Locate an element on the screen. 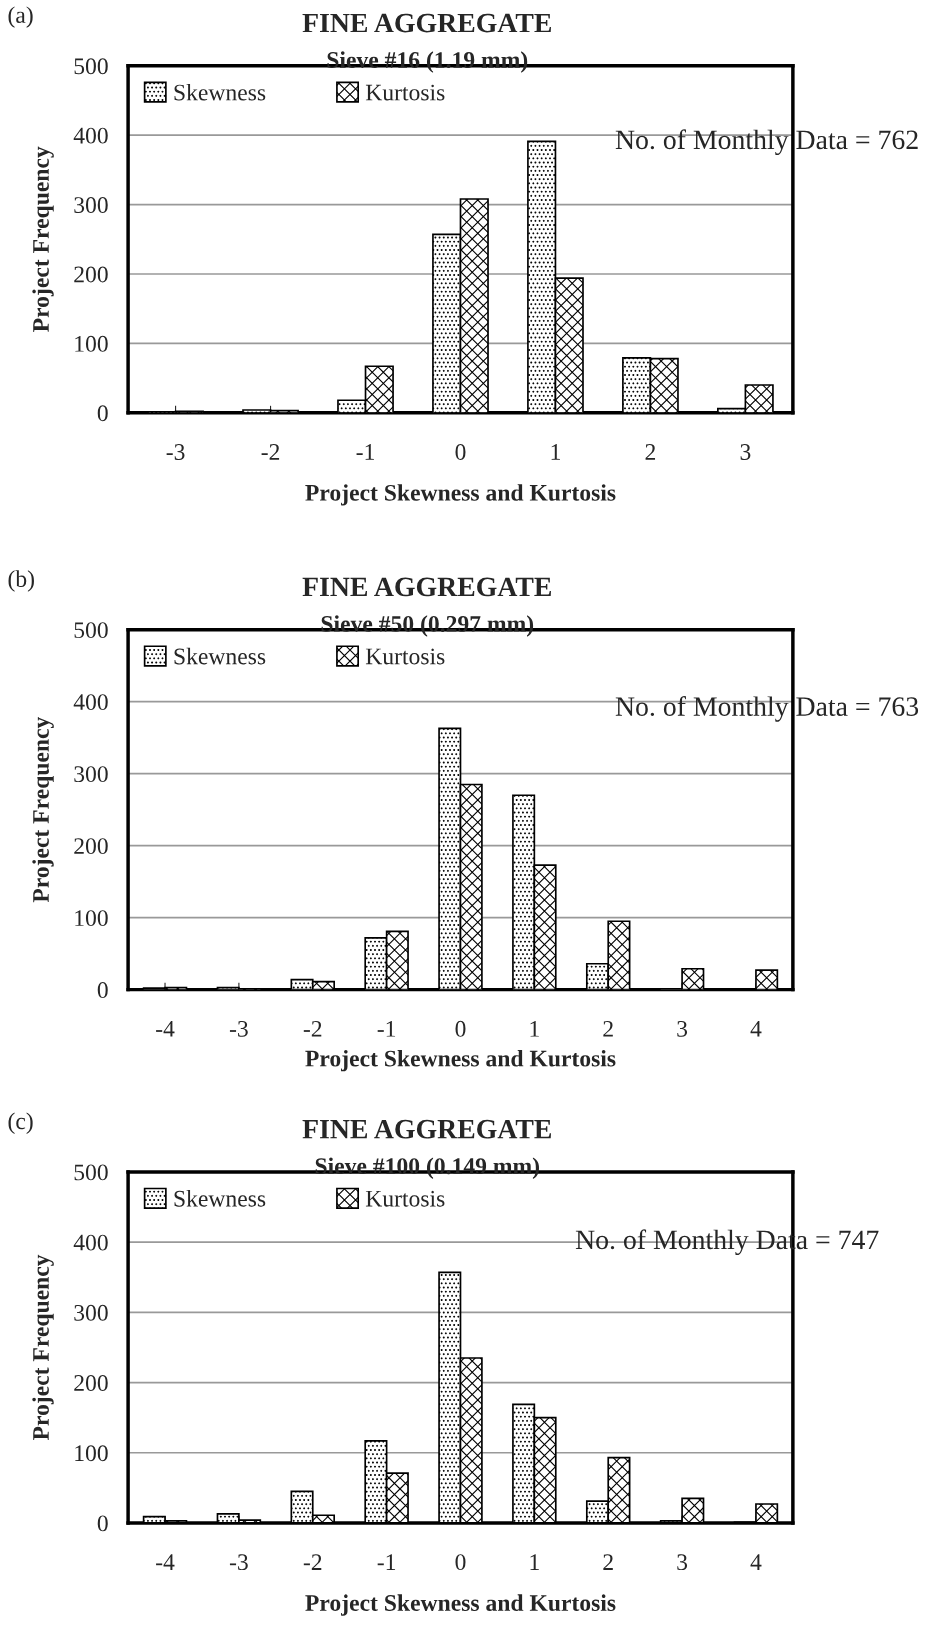  text: (b) is located at coordinates (21, 581).